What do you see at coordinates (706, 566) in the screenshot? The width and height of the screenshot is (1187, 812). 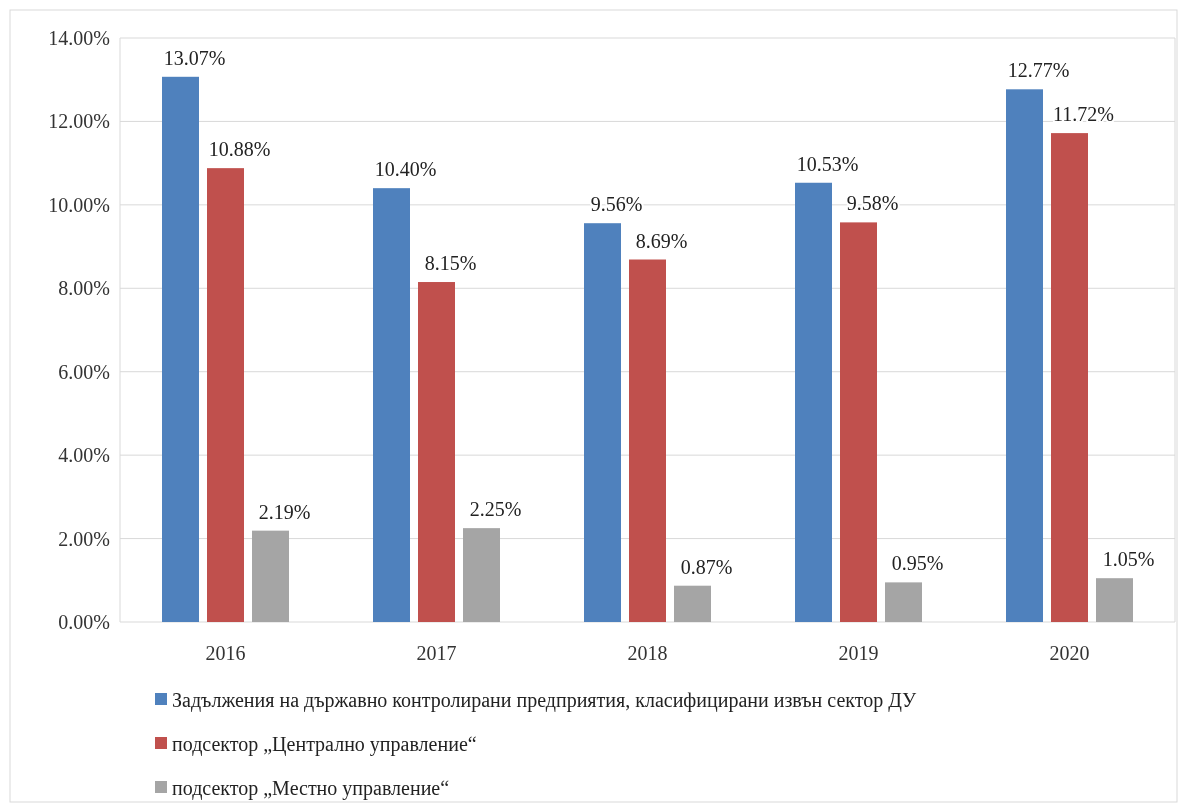 I see `data-label: 0.87%` at bounding box center [706, 566].